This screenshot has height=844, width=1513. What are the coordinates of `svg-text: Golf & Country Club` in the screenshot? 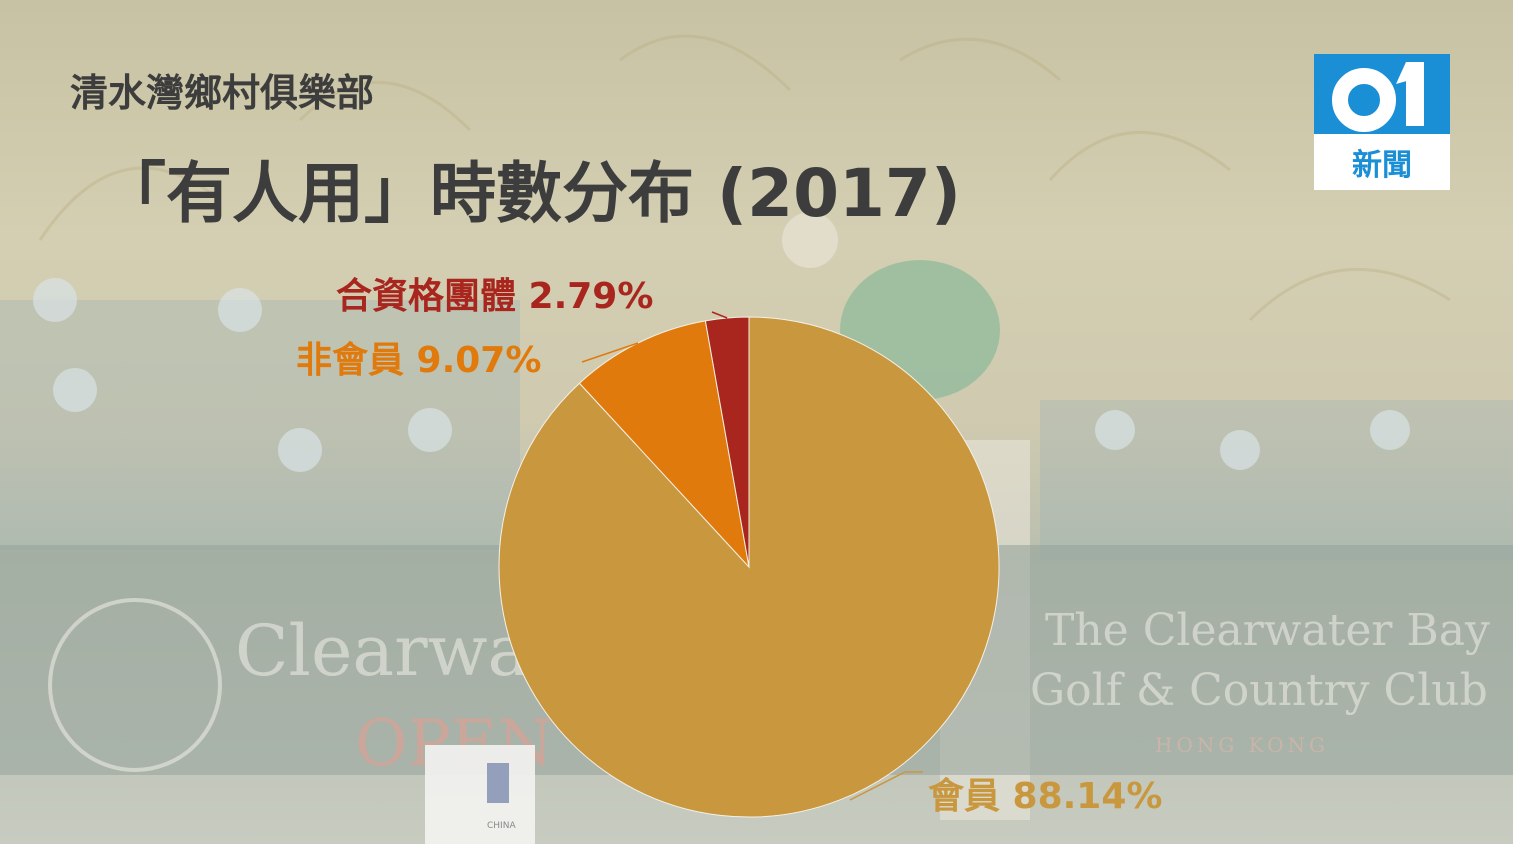 It's located at (1259, 690).